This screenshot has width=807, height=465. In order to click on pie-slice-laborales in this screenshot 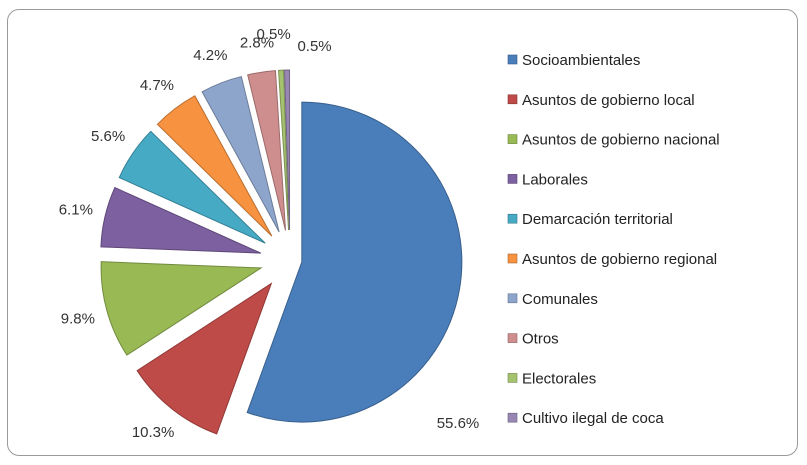, I will do `click(180, 220)`.